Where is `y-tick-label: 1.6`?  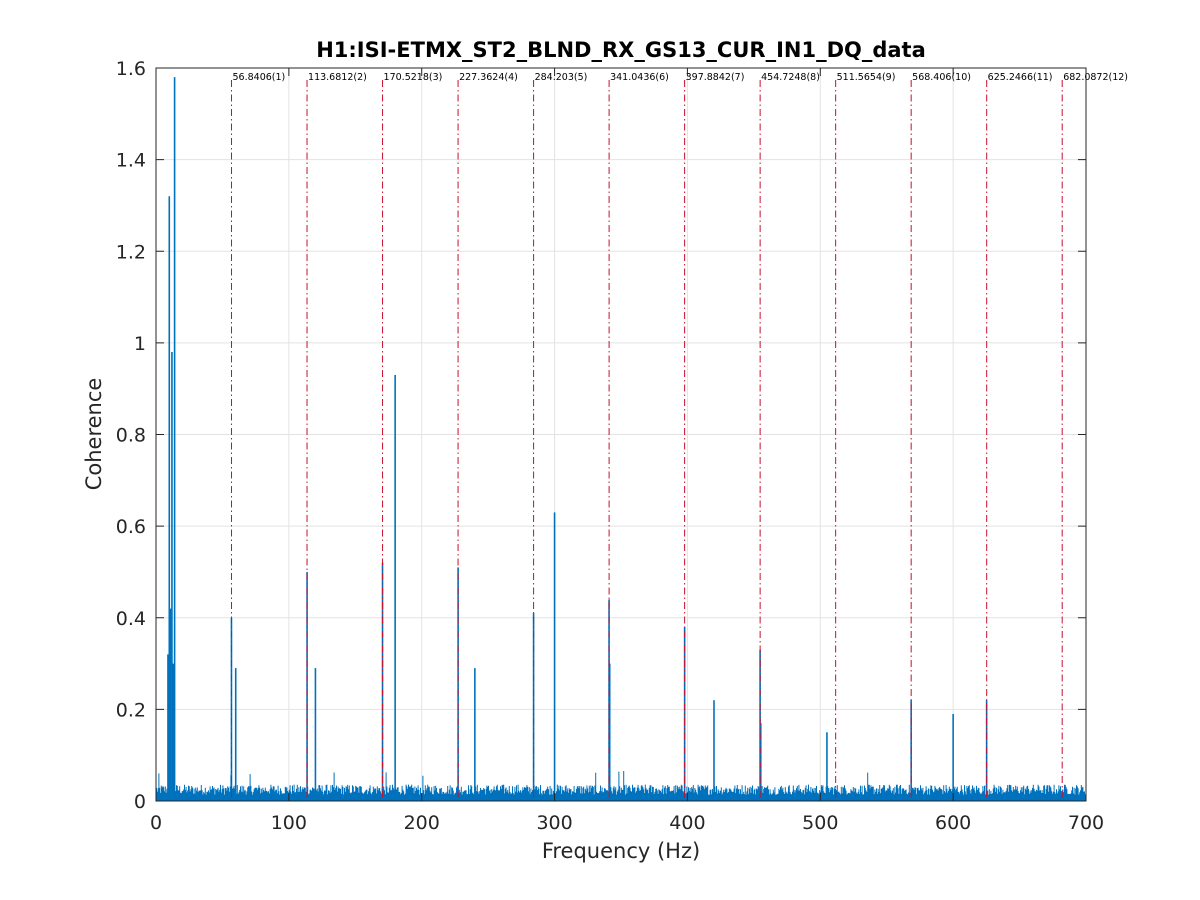 y-tick-label: 1.6 is located at coordinates (131, 69).